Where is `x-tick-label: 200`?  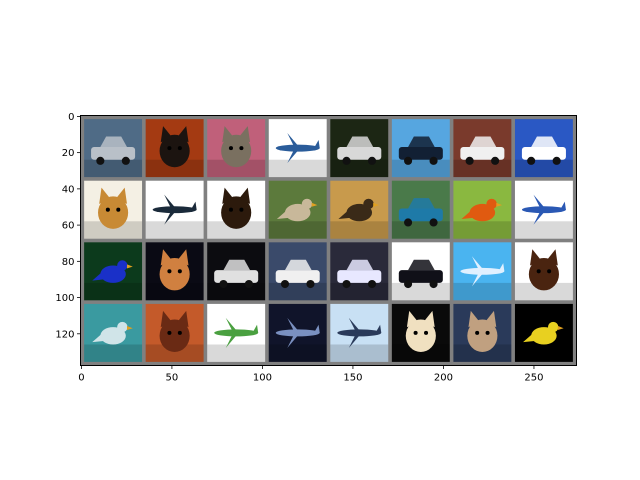
x-tick-label: 200 is located at coordinates (443, 378).